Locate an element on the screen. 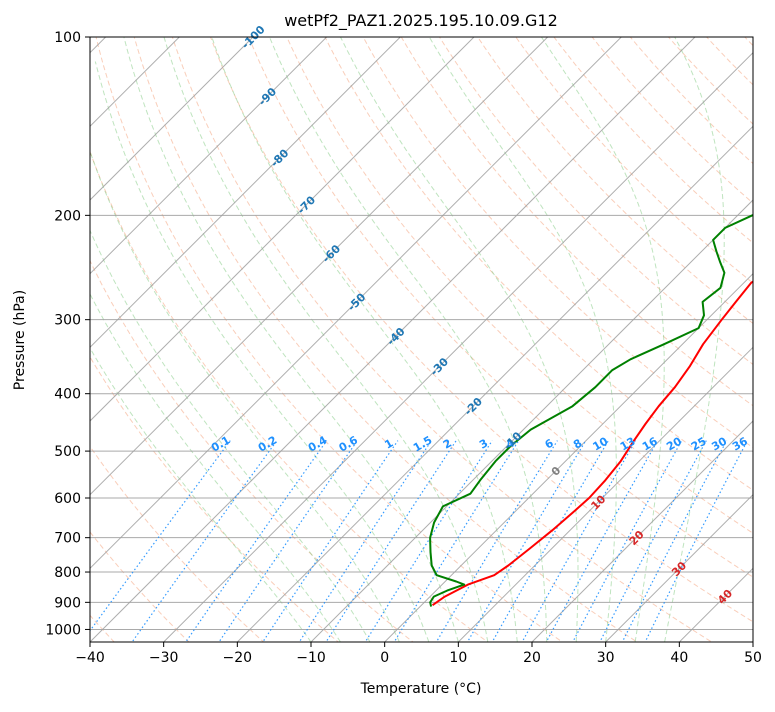  y-tick-label: 100 is located at coordinates (67, 38).